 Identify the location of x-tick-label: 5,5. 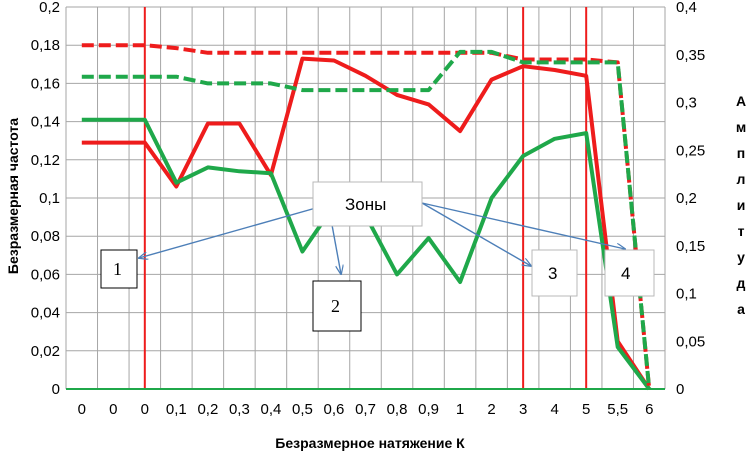
(617, 409).